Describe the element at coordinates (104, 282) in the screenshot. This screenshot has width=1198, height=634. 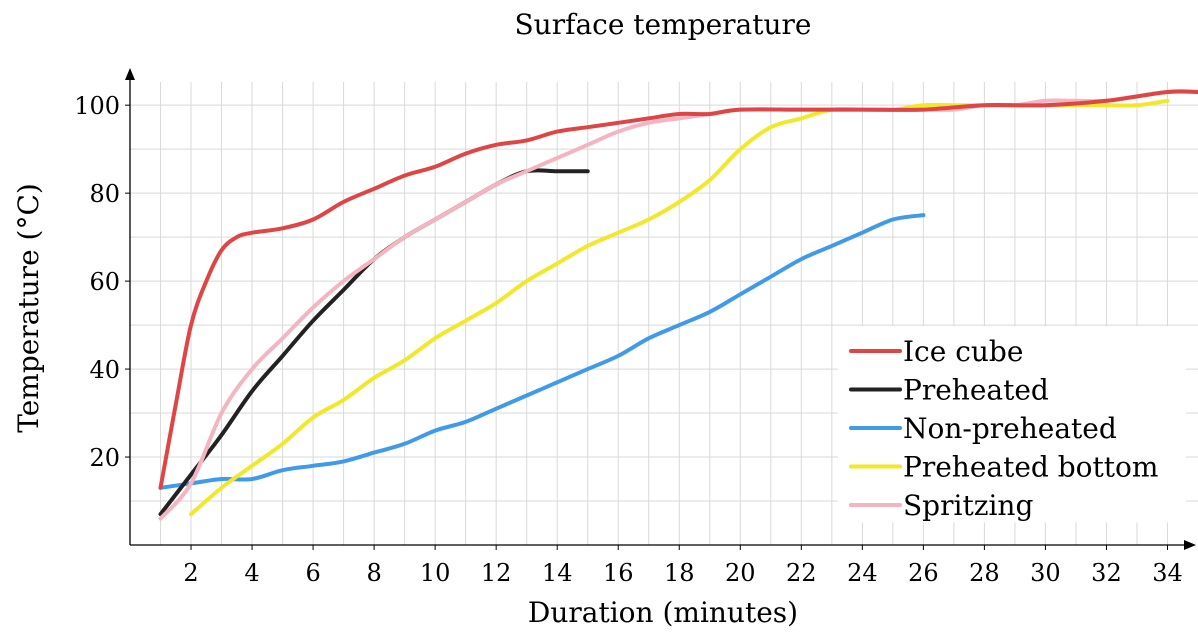
I see `y-tick-label: 60` at that location.